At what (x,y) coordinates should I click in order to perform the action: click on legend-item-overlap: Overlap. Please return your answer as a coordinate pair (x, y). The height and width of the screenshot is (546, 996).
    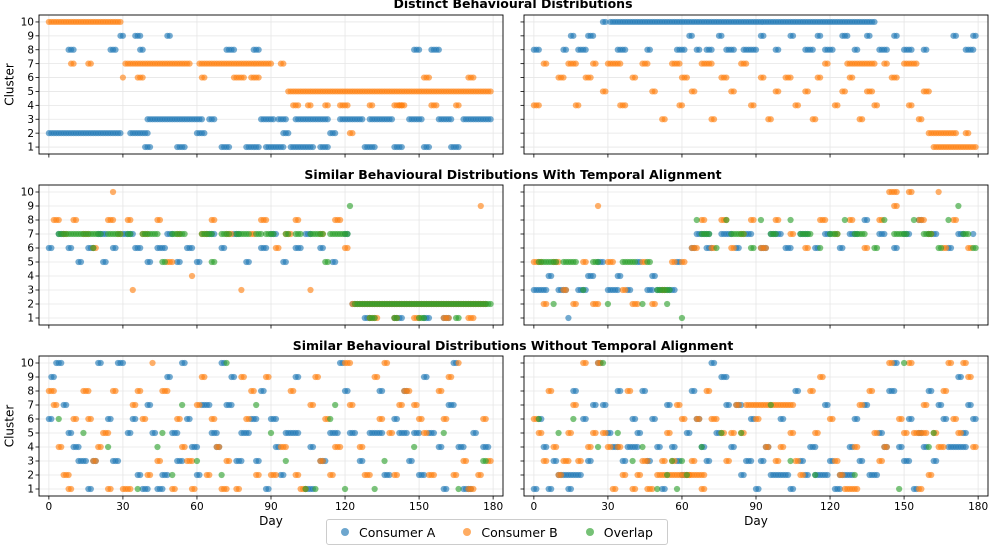
    Looking at the image, I should click on (619, 532).